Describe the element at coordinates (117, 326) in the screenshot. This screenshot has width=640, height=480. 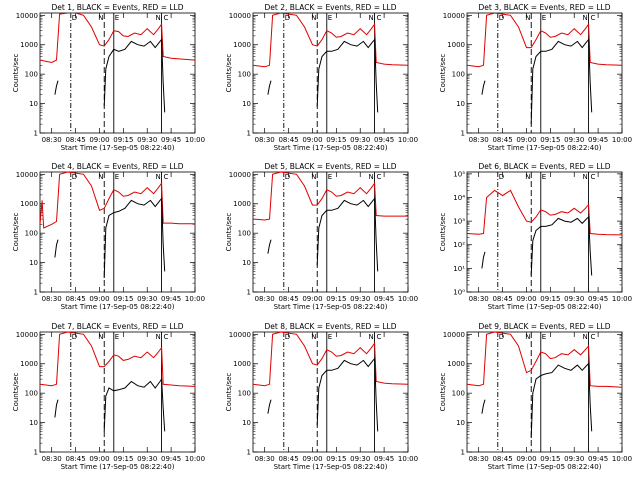
I see `panel-title: Det 7, BLACK = Events, RED = LLD` at that location.